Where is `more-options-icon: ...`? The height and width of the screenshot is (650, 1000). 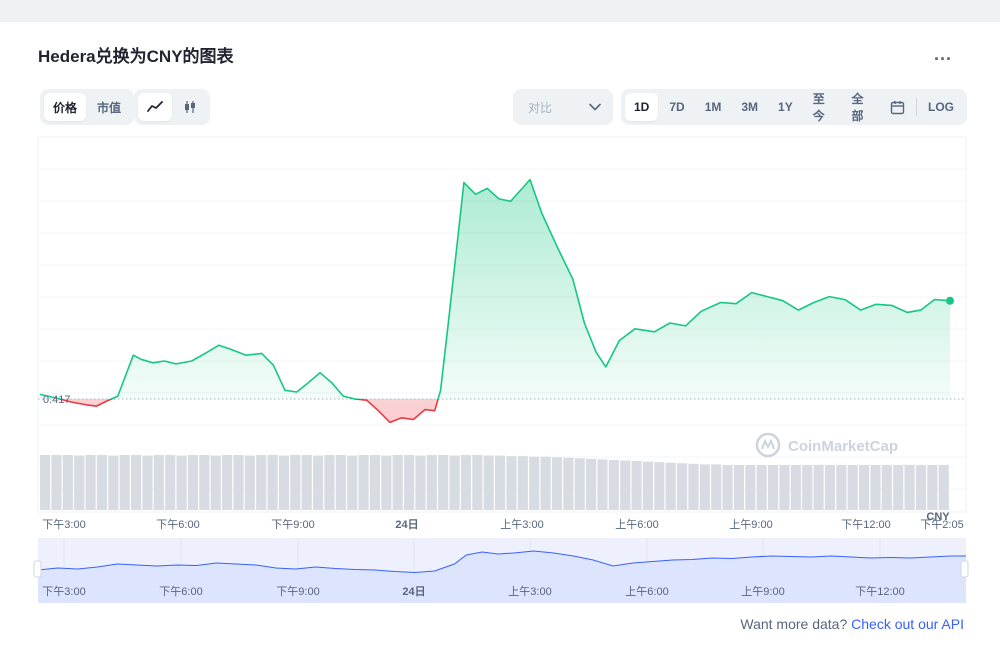 more-options-icon: ... is located at coordinates (943, 54).